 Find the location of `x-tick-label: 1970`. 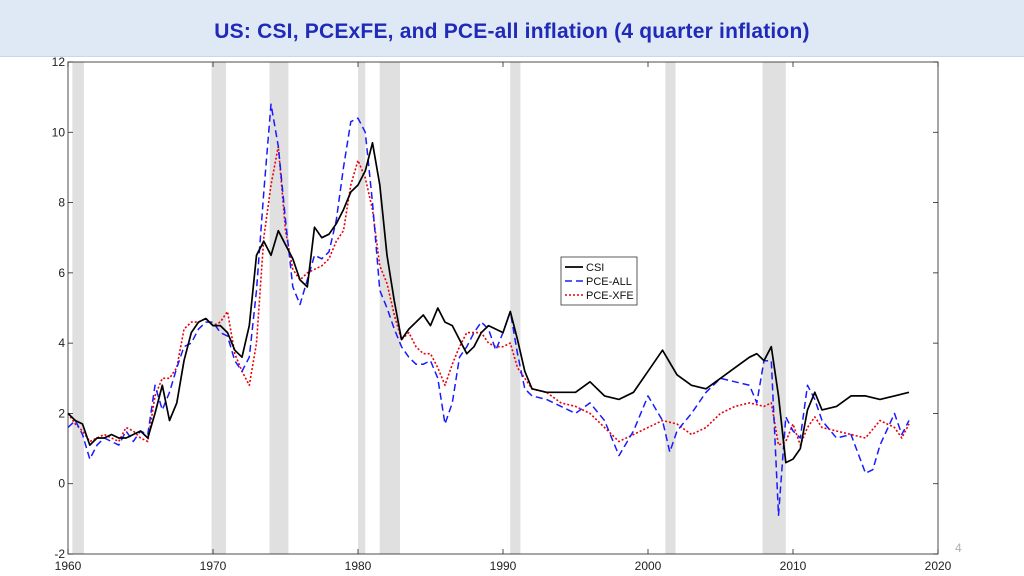

x-tick-label: 1970 is located at coordinates (213, 566).